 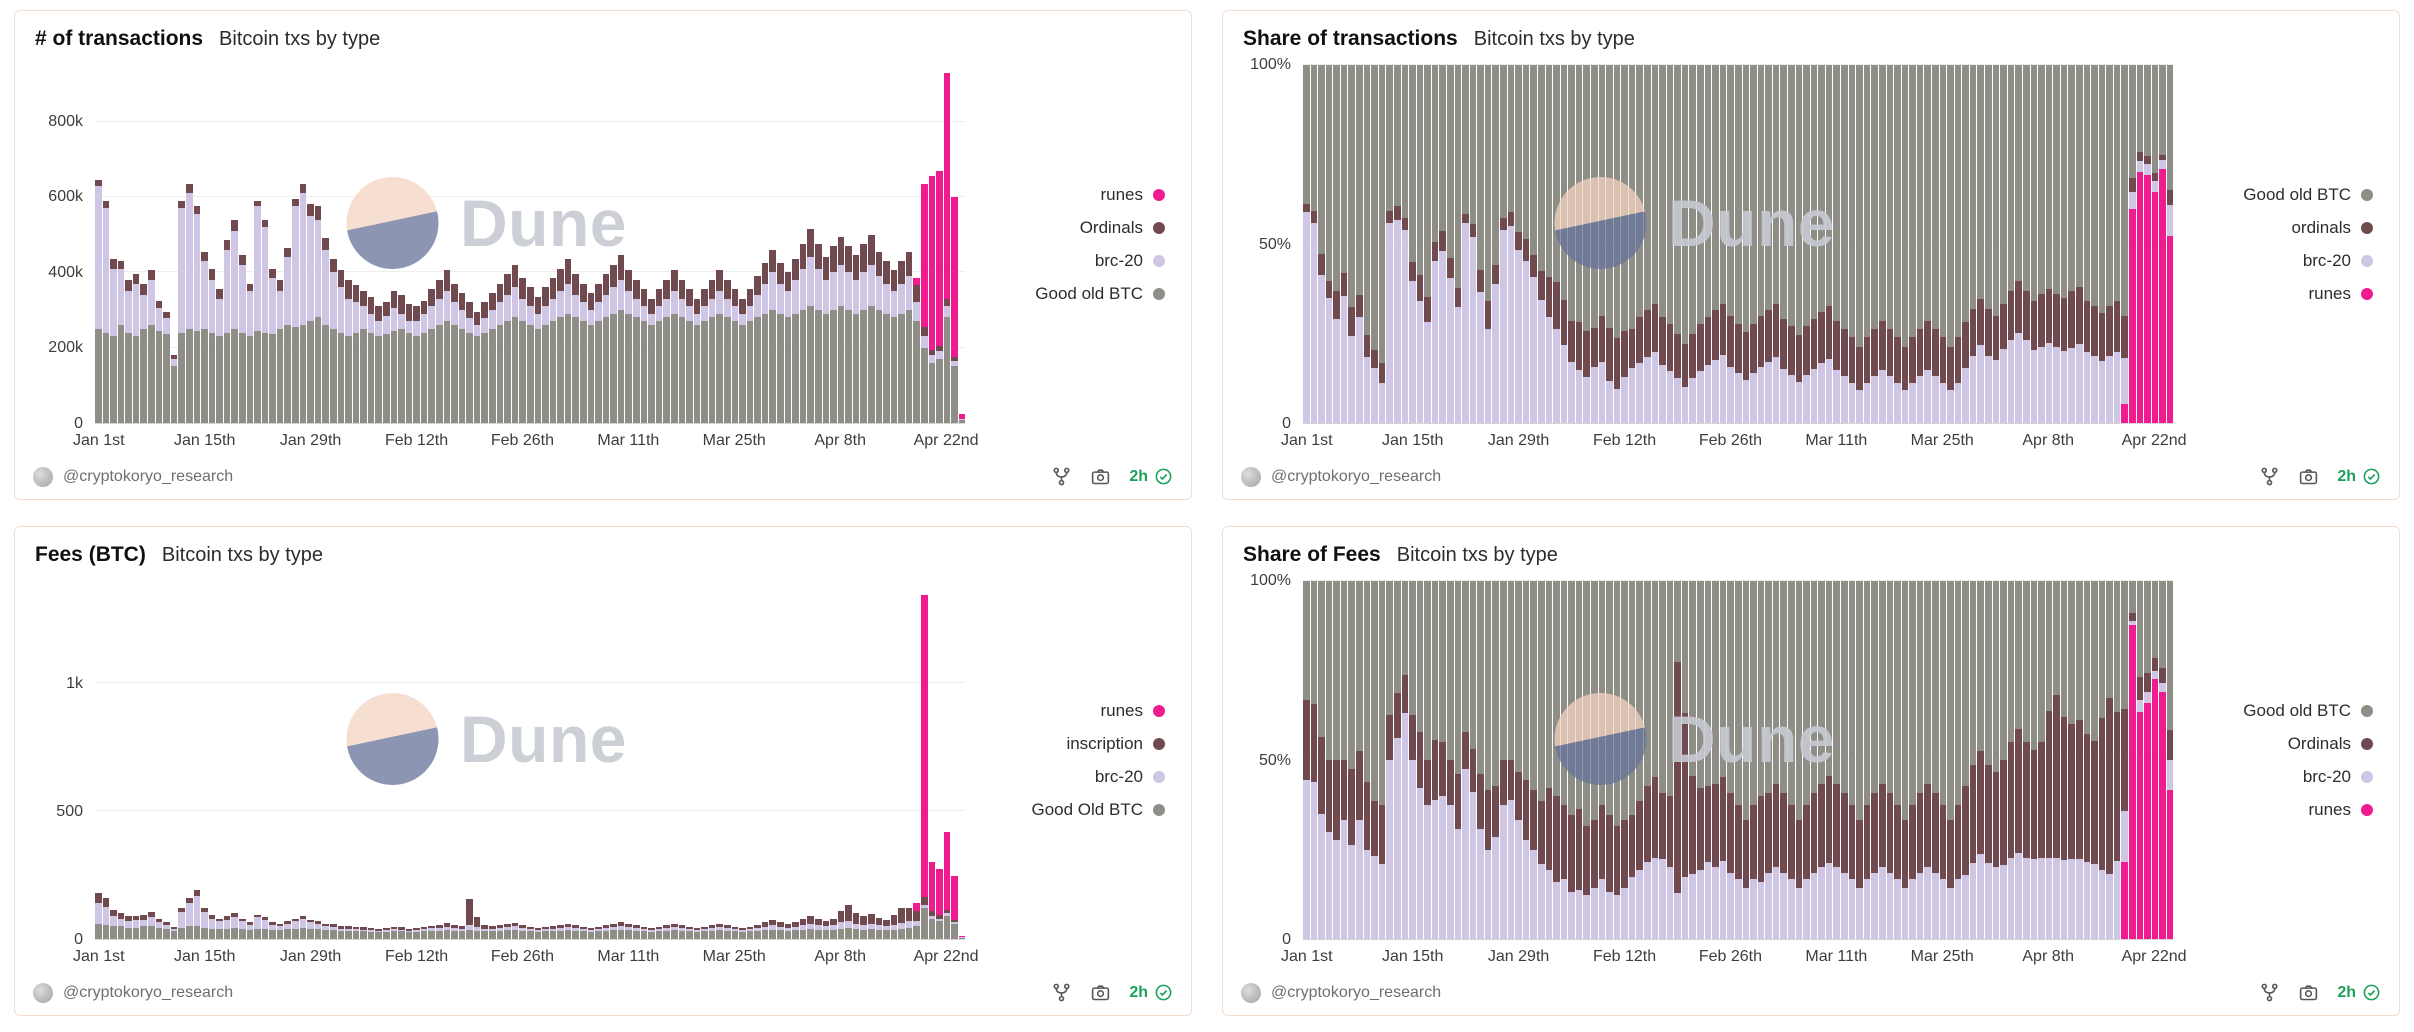 I want to click on legend-item-brc20: brc-20, so click(x=1130, y=777).